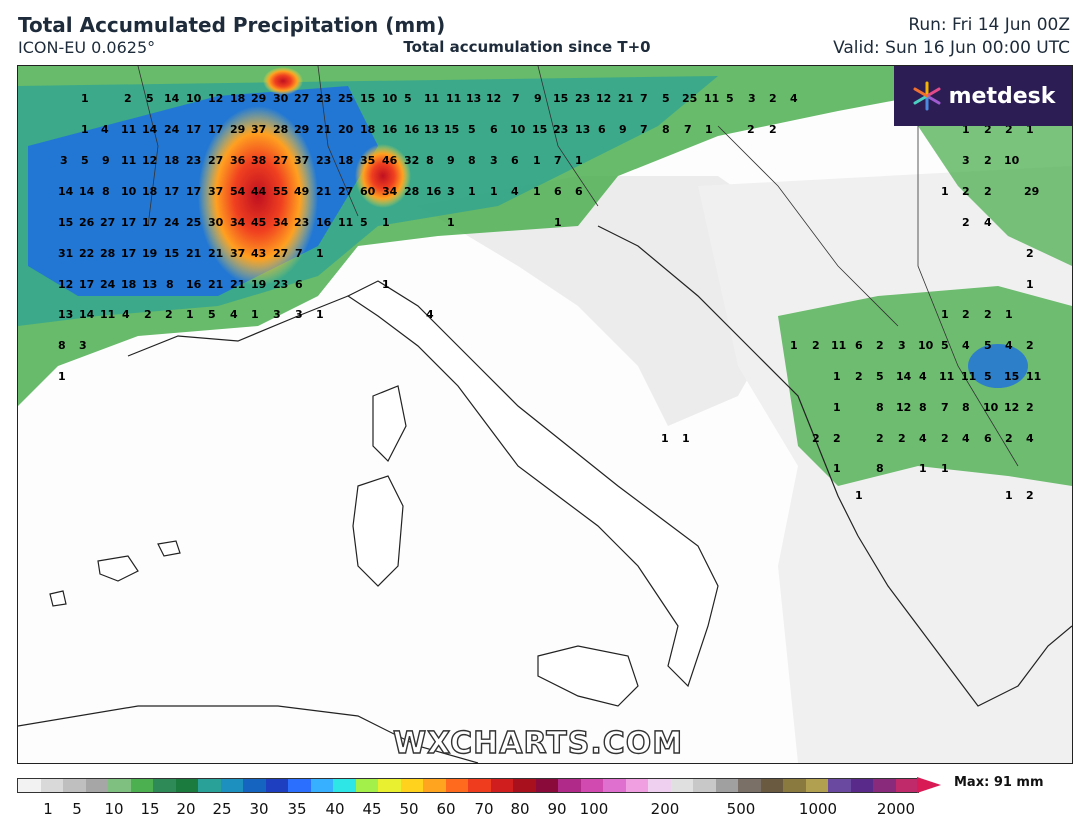 The width and height of the screenshot is (1088, 835). I want to click on scale-tick-label: 35, so click(297, 809).